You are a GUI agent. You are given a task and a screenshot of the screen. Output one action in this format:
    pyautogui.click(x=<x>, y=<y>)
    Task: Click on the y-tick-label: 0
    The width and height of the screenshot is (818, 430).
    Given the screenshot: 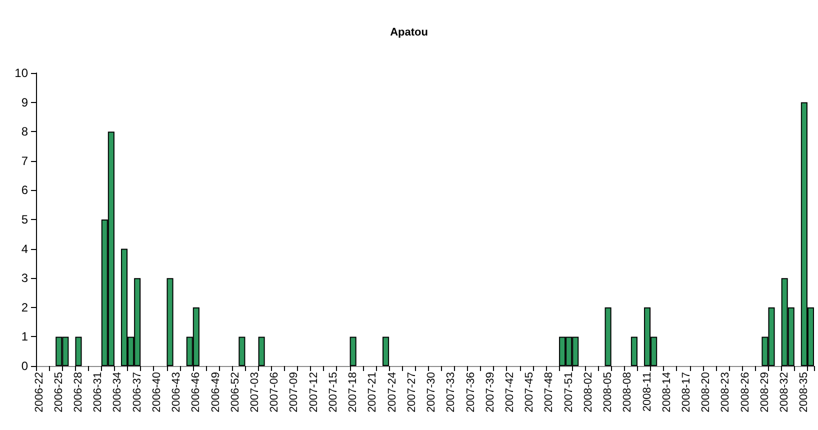 What is the action you would take?
    pyautogui.click(x=24, y=366)
    